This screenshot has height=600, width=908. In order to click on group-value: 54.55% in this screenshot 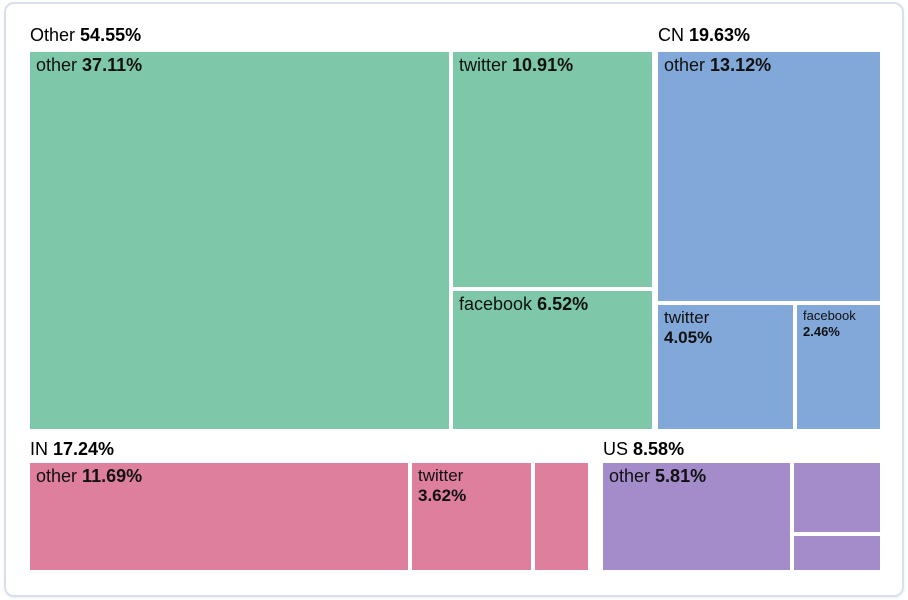, I will do `click(111, 35)`.